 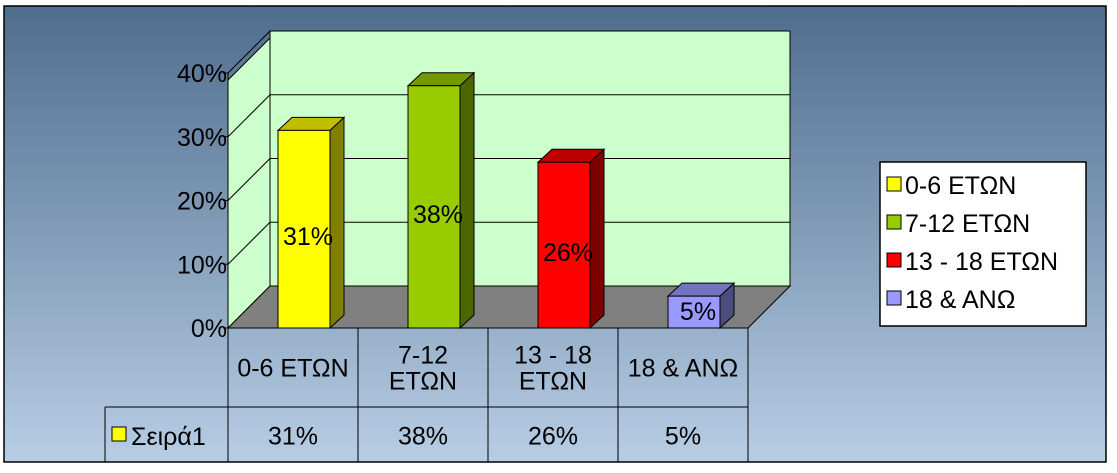 What do you see at coordinates (683, 437) in the screenshot?
I see `table-value-4: 5%` at bounding box center [683, 437].